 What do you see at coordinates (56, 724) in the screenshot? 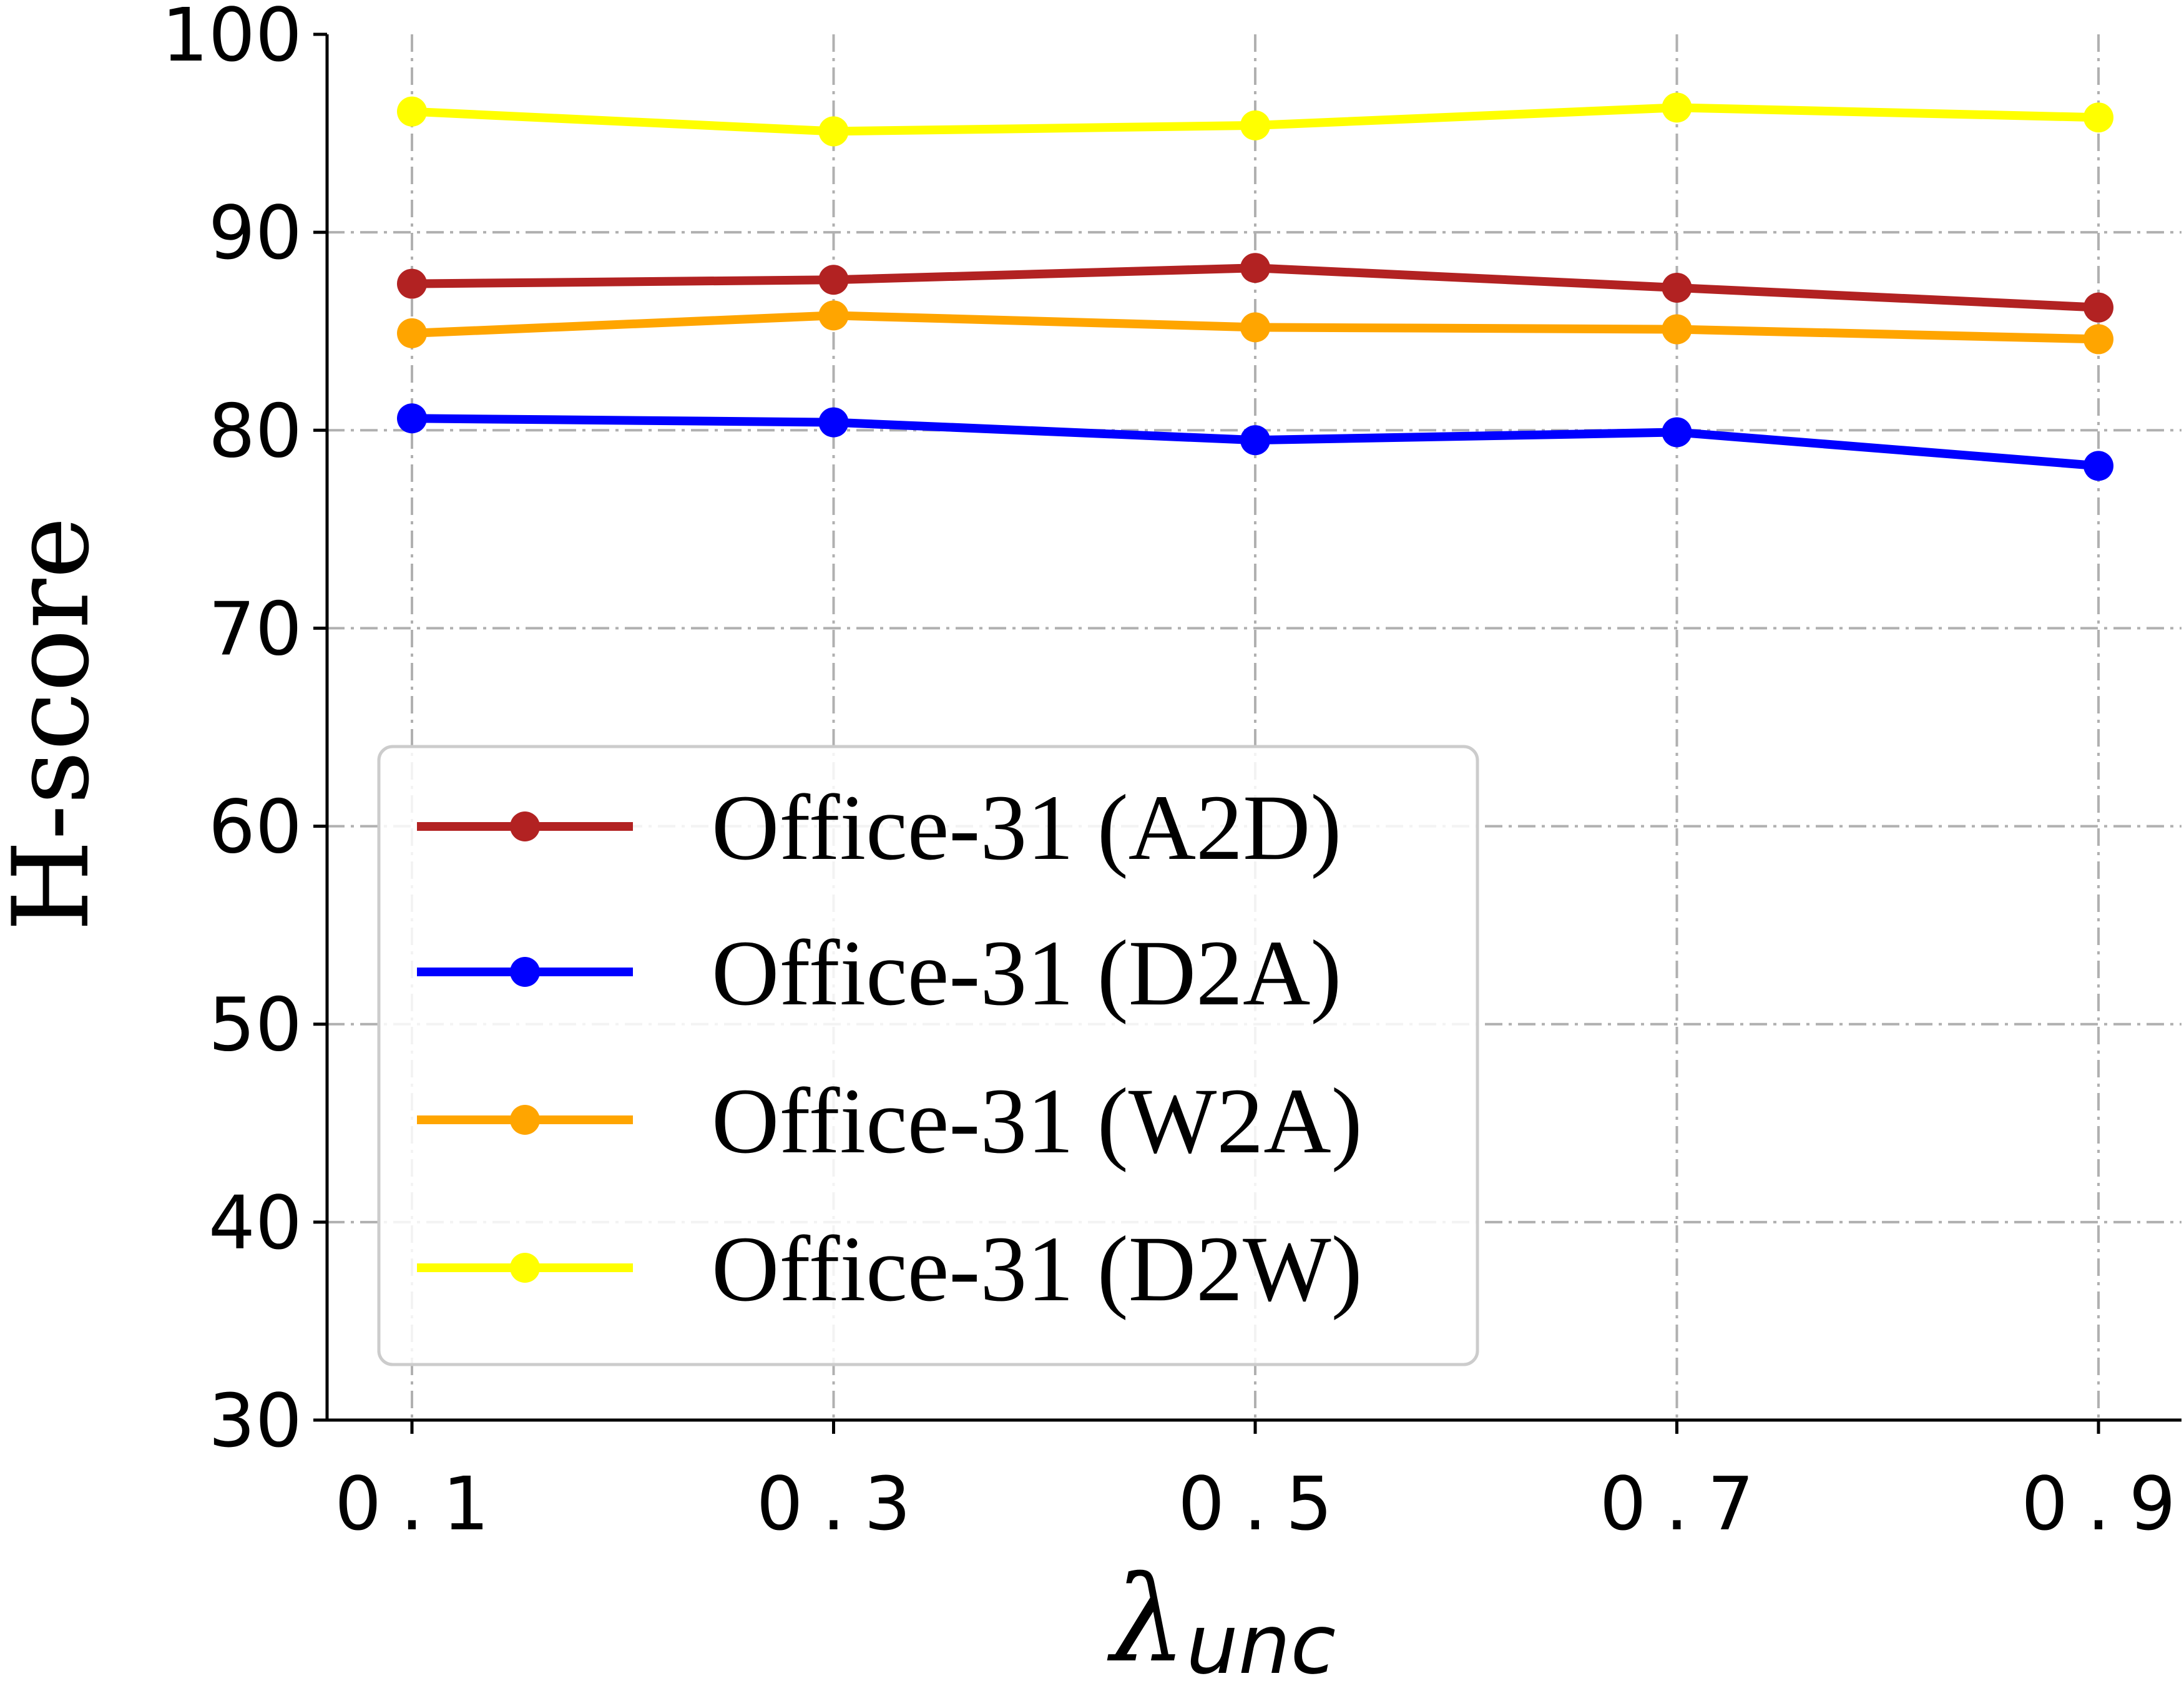
I see `y-axis-label: H-score` at bounding box center [56, 724].